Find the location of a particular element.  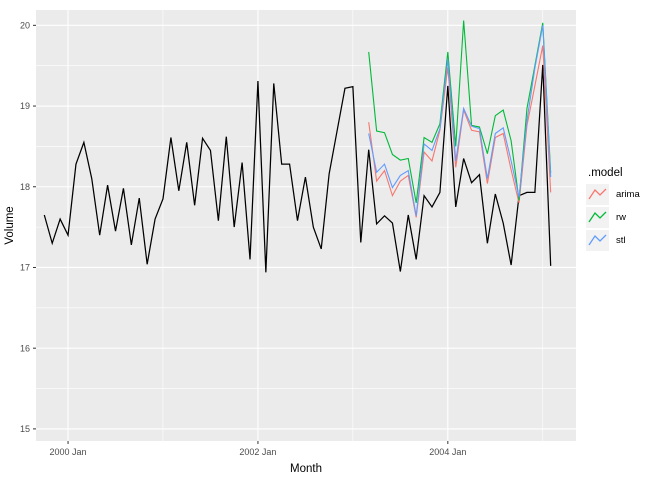

legend-key-line-stl is located at coordinates (597, 240).